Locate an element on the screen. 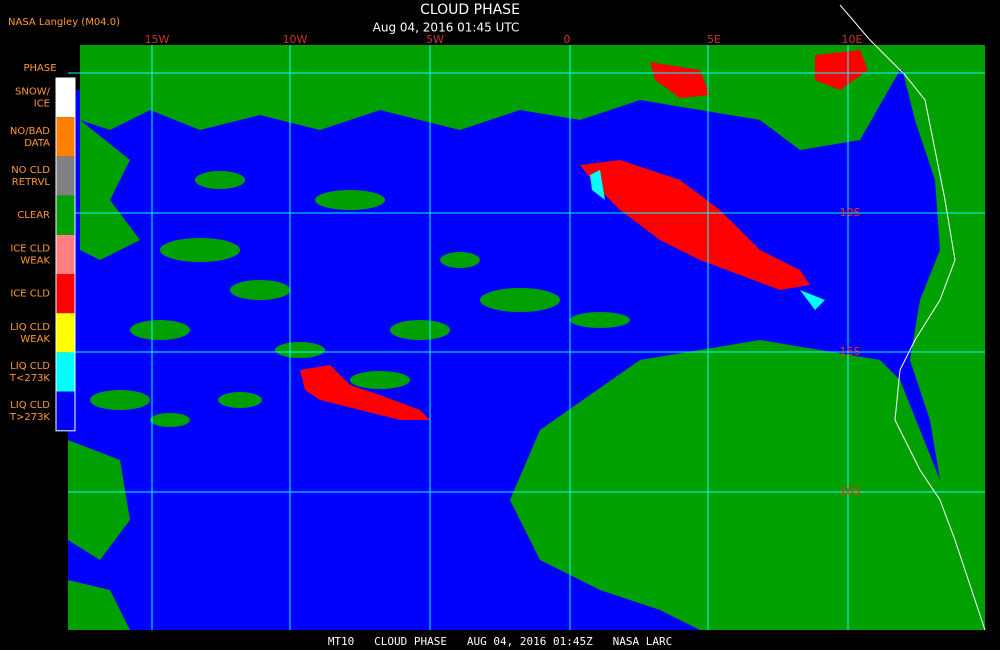 The width and height of the screenshot is (1000, 650). legend-label: T>273K is located at coordinates (30, 417).